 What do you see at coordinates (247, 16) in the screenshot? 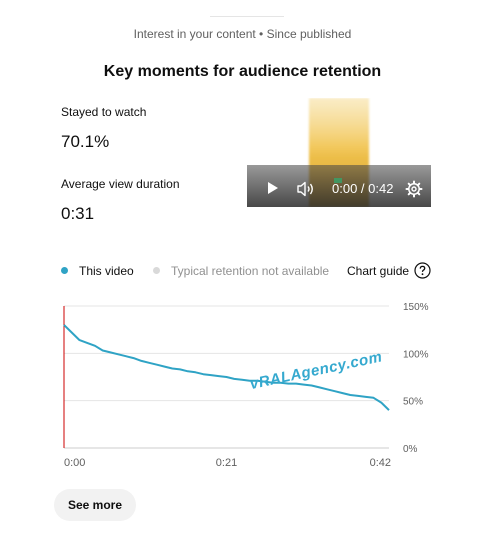
I see `top-divider` at bounding box center [247, 16].